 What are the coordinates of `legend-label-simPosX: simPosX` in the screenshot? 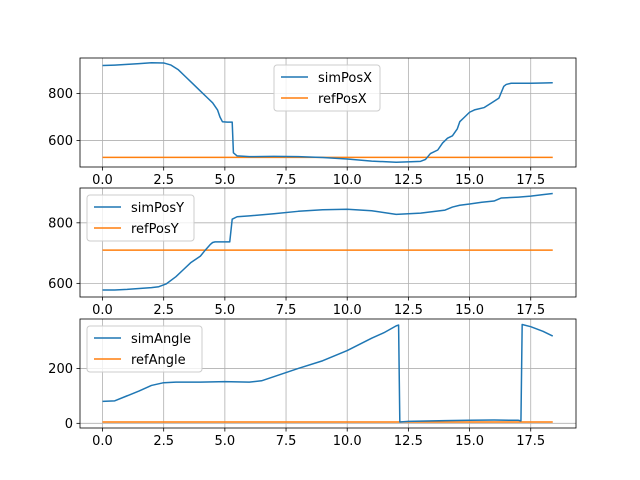 It's located at (345, 78).